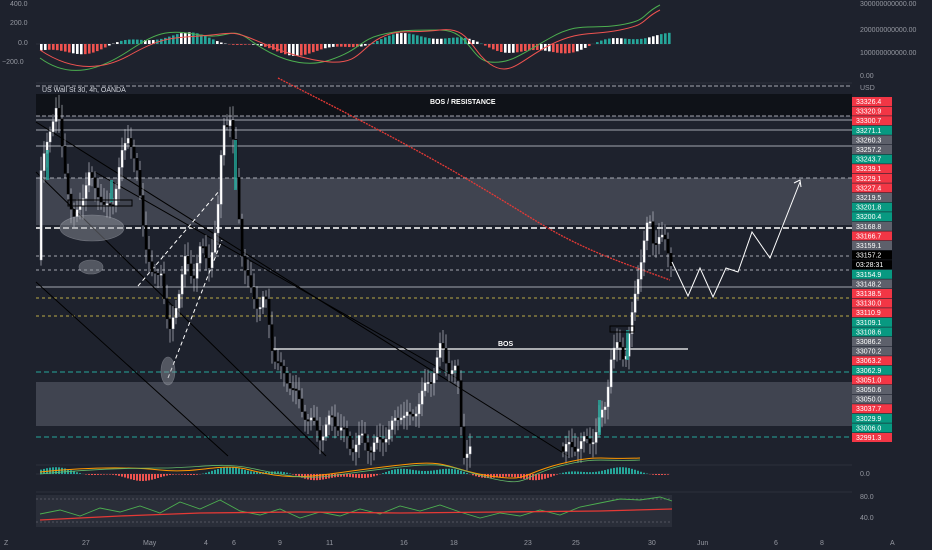 The height and width of the screenshot is (550, 932). I want to click on price-label: 33050.6, so click(868, 390).